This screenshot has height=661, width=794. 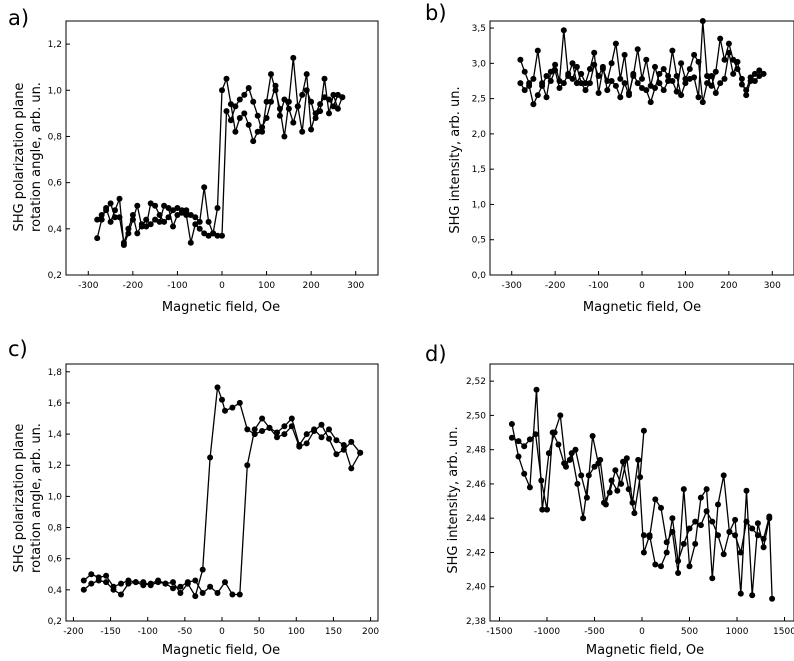 What do you see at coordinates (55, 560) in the screenshot?
I see `panel-c-ytick-label: 0,6` at bounding box center [55, 560].